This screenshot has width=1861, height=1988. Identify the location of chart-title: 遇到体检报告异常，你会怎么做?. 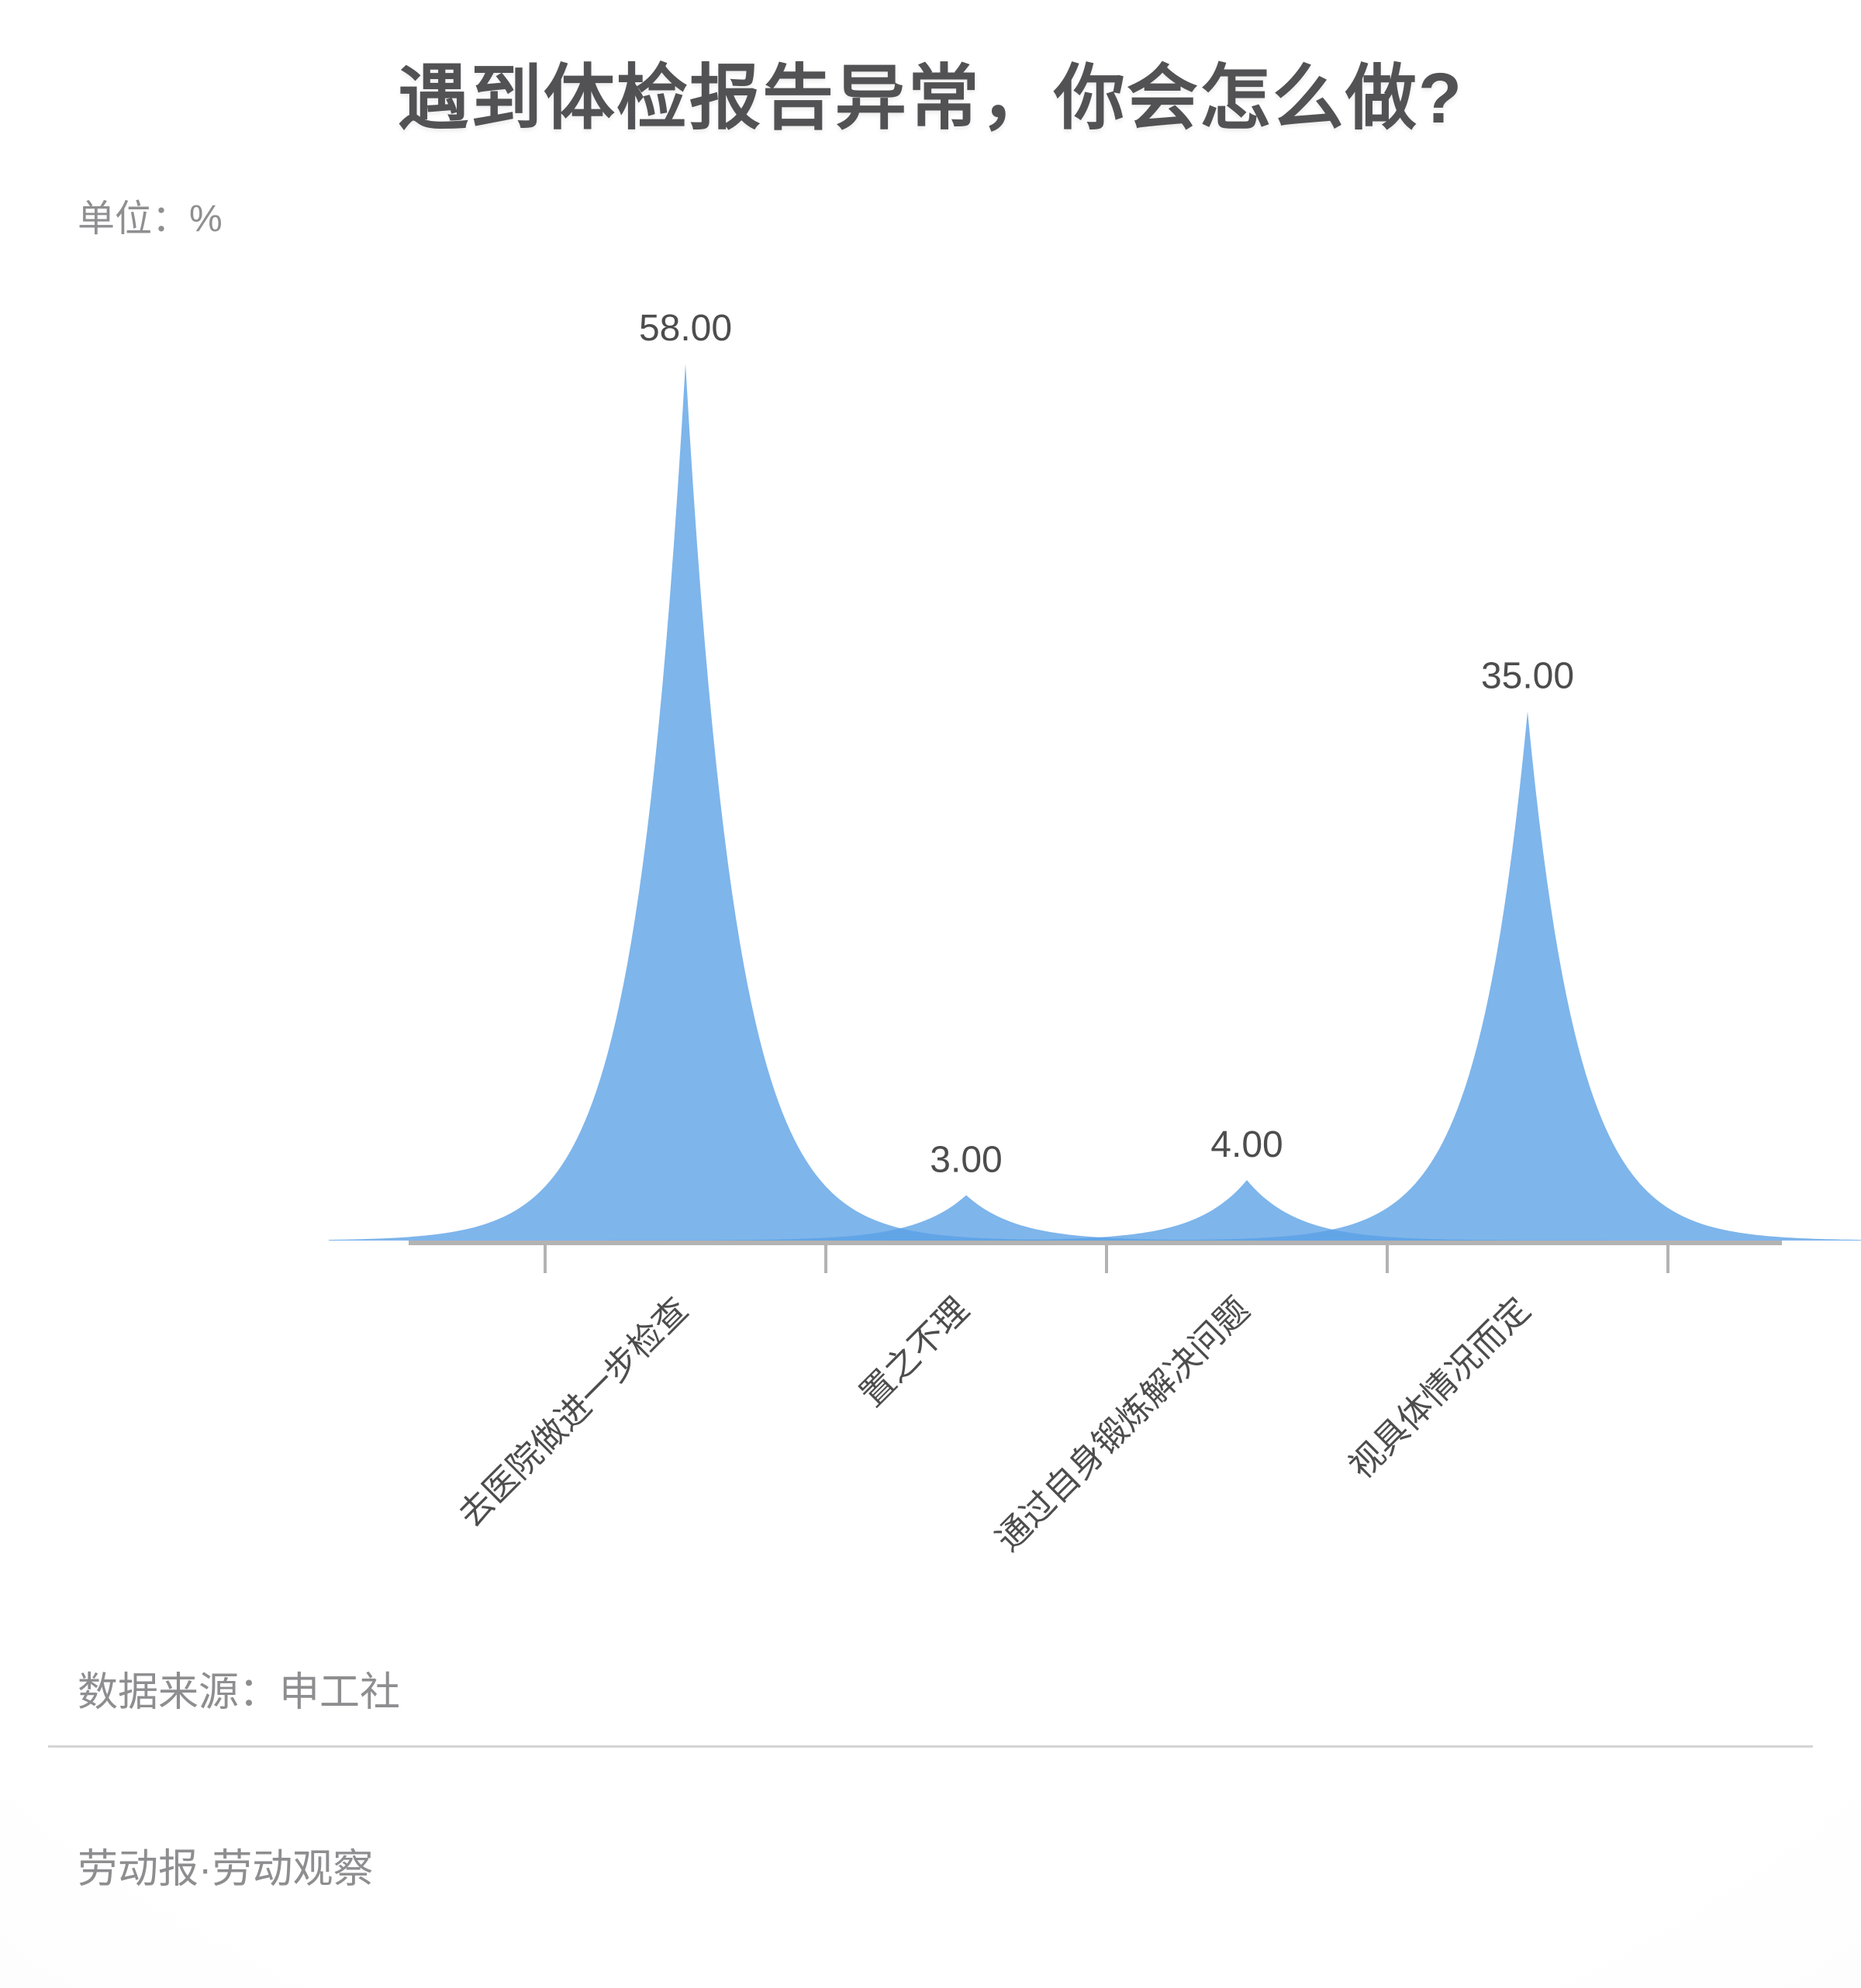
(930, 98).